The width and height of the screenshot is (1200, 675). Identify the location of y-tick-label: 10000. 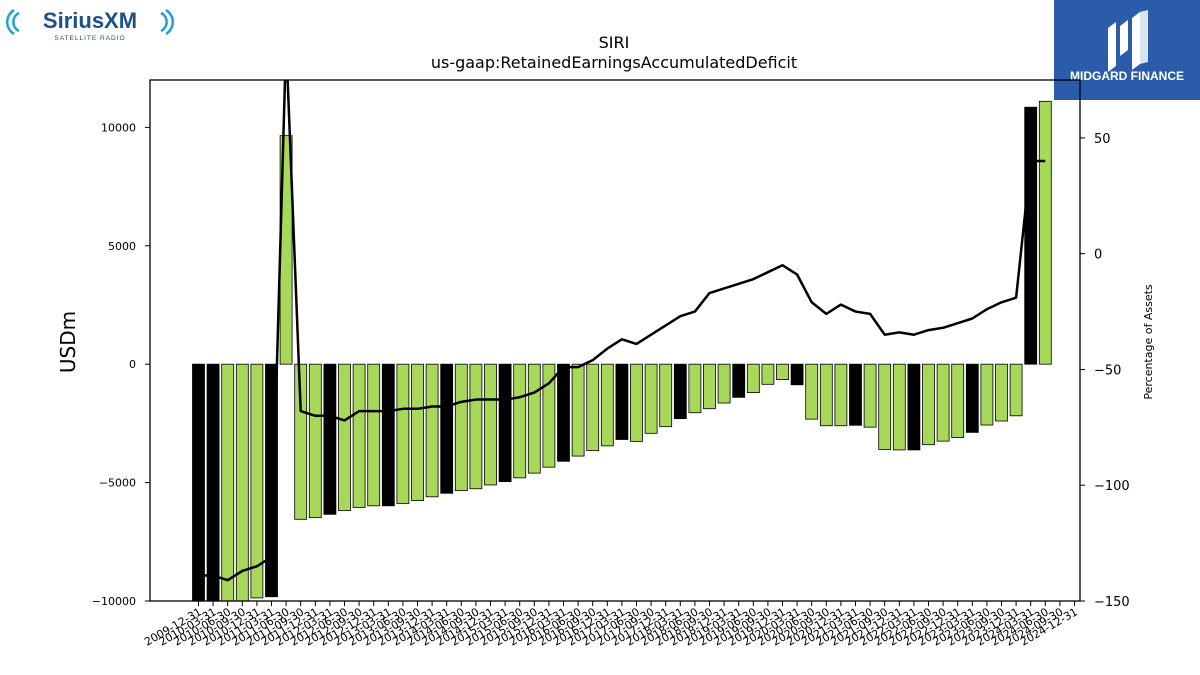
(118, 127).